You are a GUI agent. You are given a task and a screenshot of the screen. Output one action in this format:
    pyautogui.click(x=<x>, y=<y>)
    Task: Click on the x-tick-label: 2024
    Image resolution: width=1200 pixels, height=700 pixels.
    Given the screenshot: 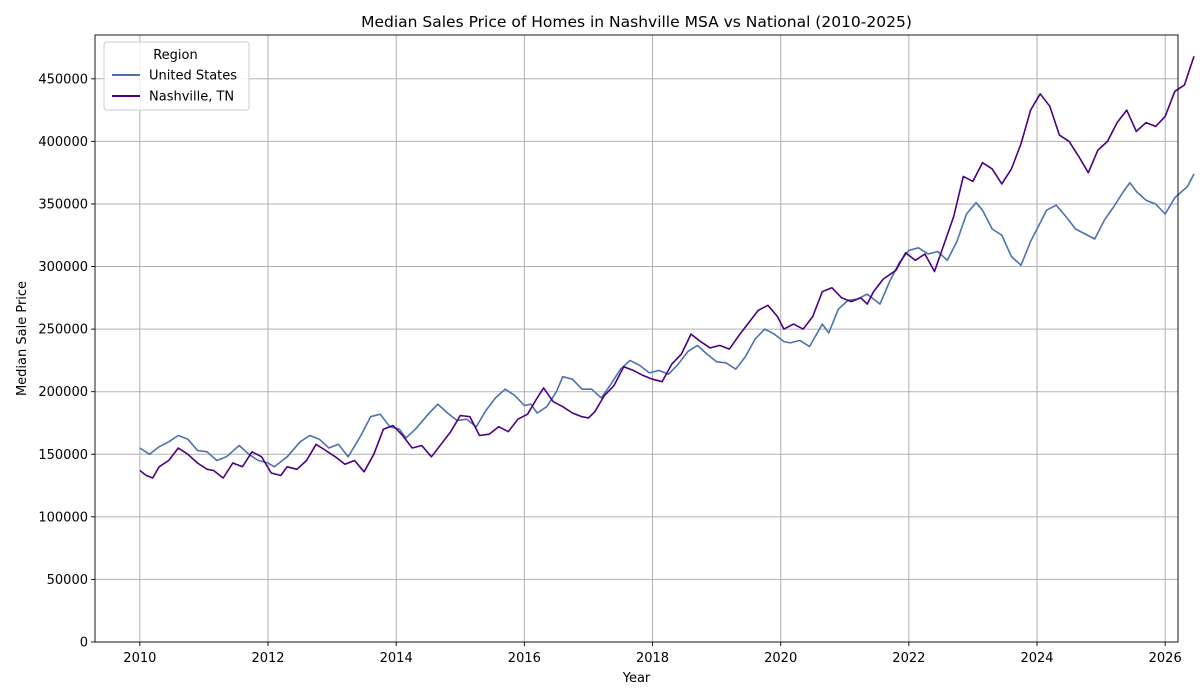 What is the action you would take?
    pyautogui.click(x=1036, y=658)
    